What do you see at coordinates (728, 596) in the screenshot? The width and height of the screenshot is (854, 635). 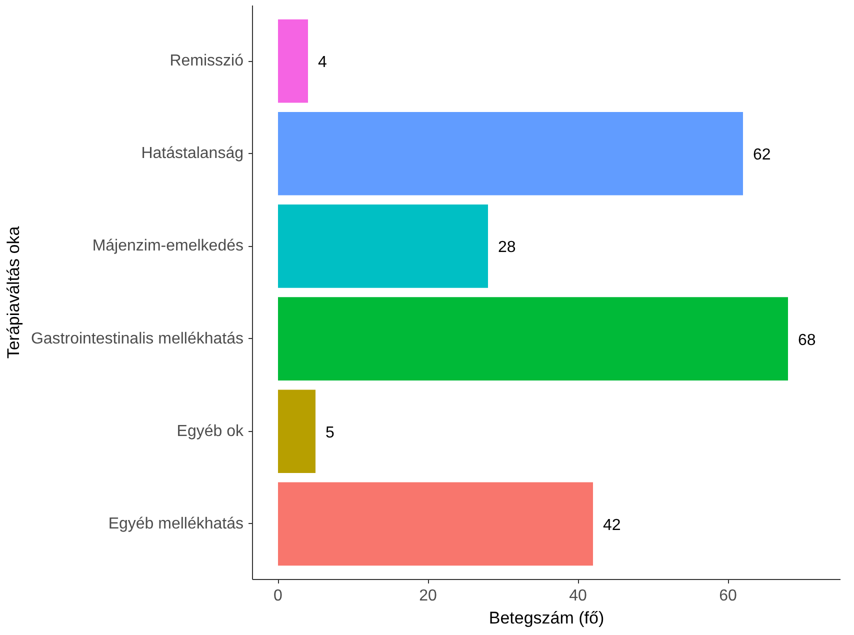 I see `x-tick-label: 60` at bounding box center [728, 596].